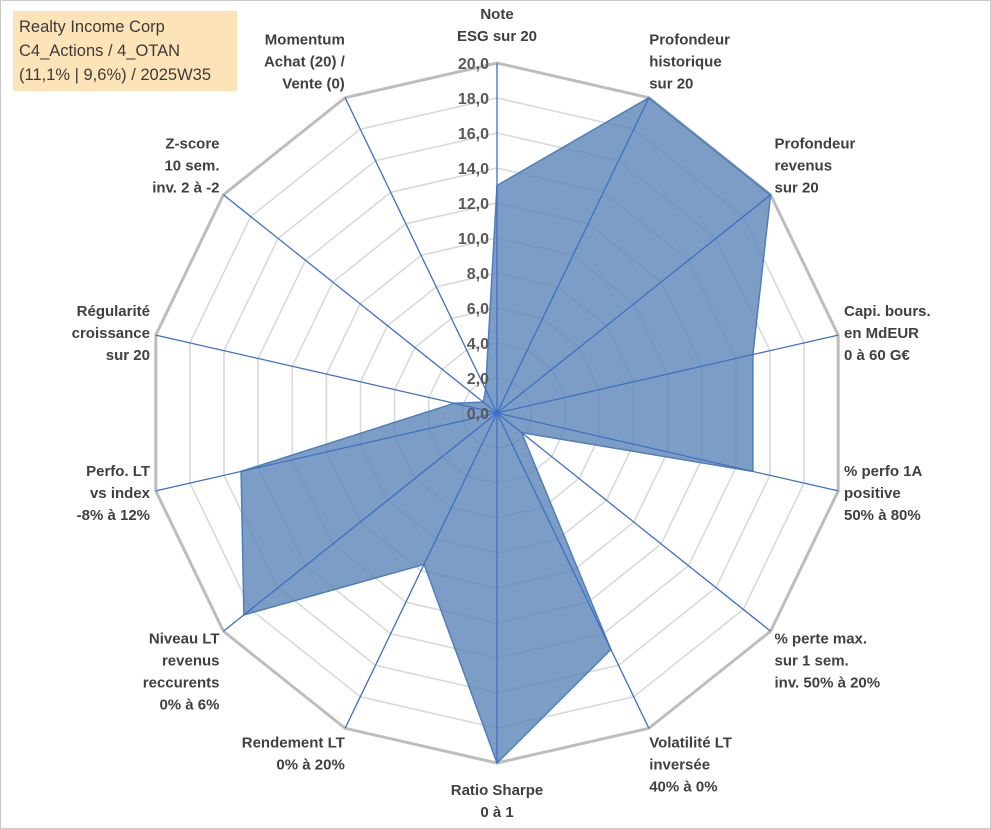 The image size is (991, 829). What do you see at coordinates (192, 144) in the screenshot?
I see `axis-label-line: Z-score` at bounding box center [192, 144].